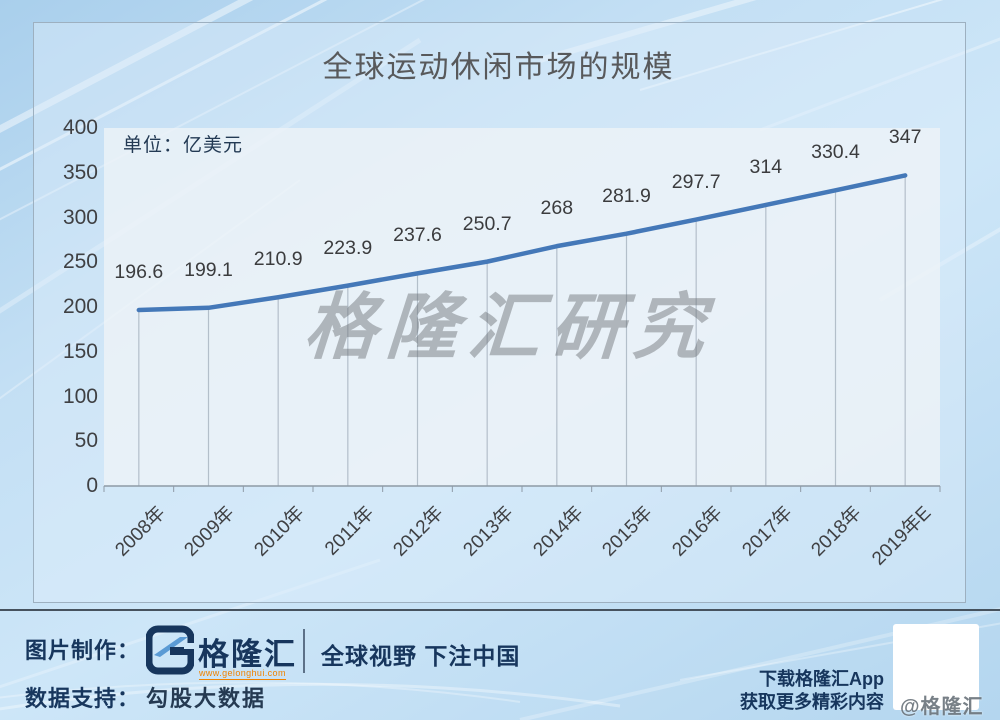  I want to click on data-support-label: 数据支持：, so click(83, 698).